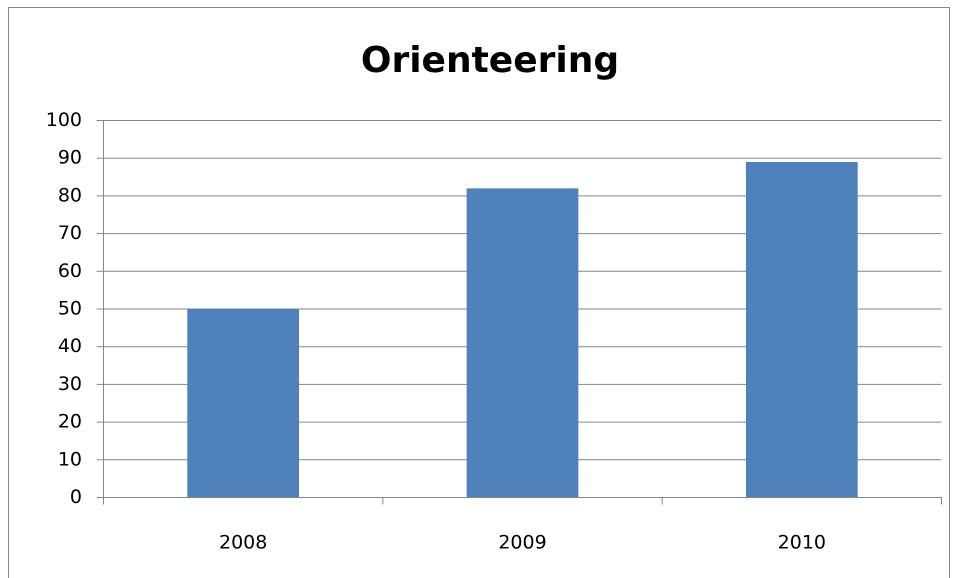 The width and height of the screenshot is (958, 578). Describe the element at coordinates (70, 384) in the screenshot. I see `y-tick-label: 30` at that location.